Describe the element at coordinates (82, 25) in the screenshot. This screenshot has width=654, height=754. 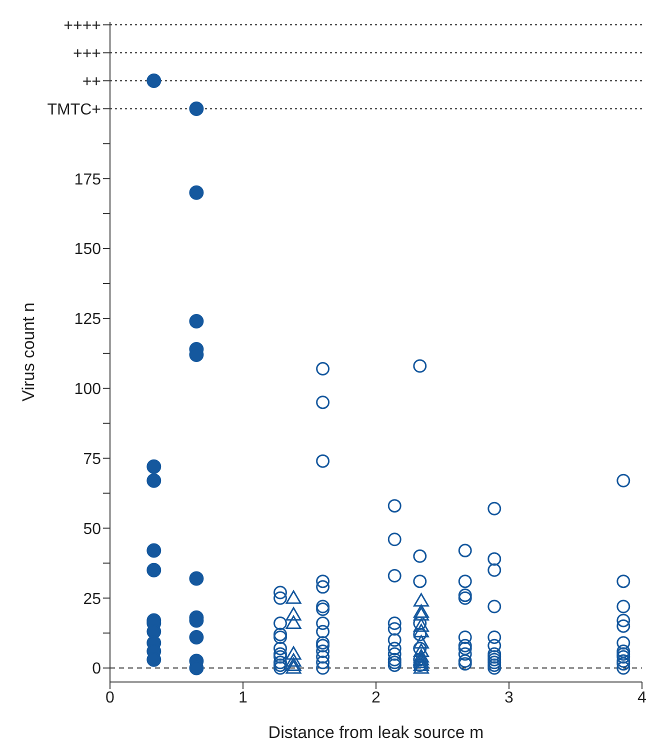
I see `y-tick-label: ++++` at that location.